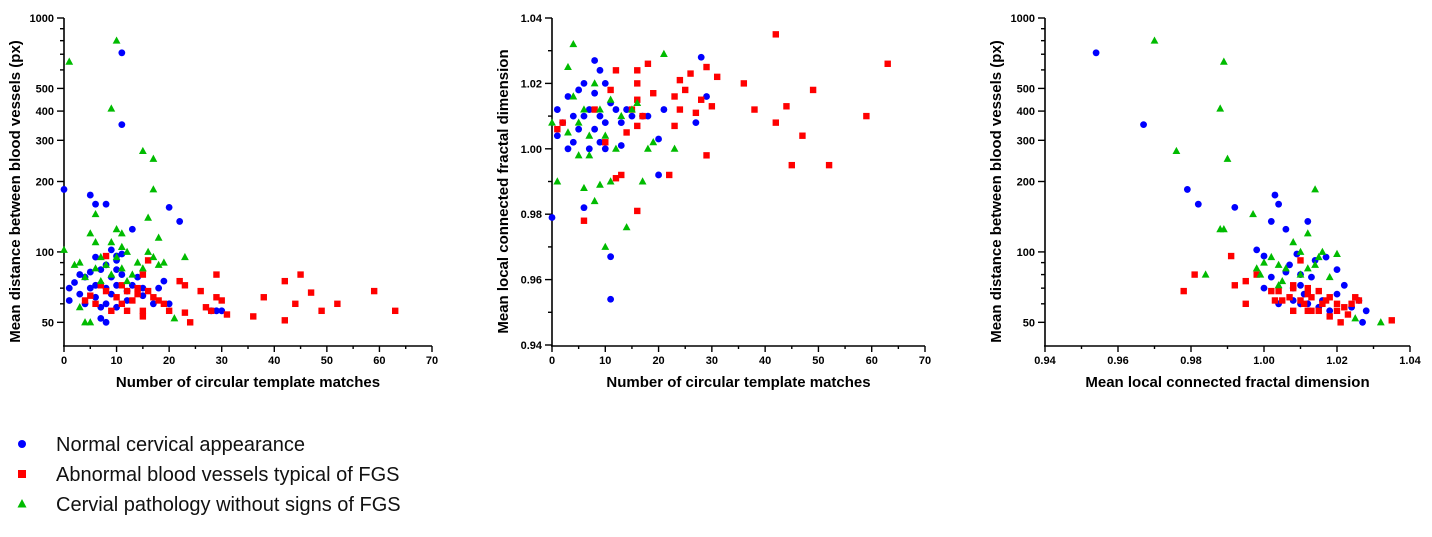 The image size is (1432, 537). What do you see at coordinates (1117, 361) in the screenshot?
I see `x-tick-label: 0.96` at bounding box center [1117, 361].